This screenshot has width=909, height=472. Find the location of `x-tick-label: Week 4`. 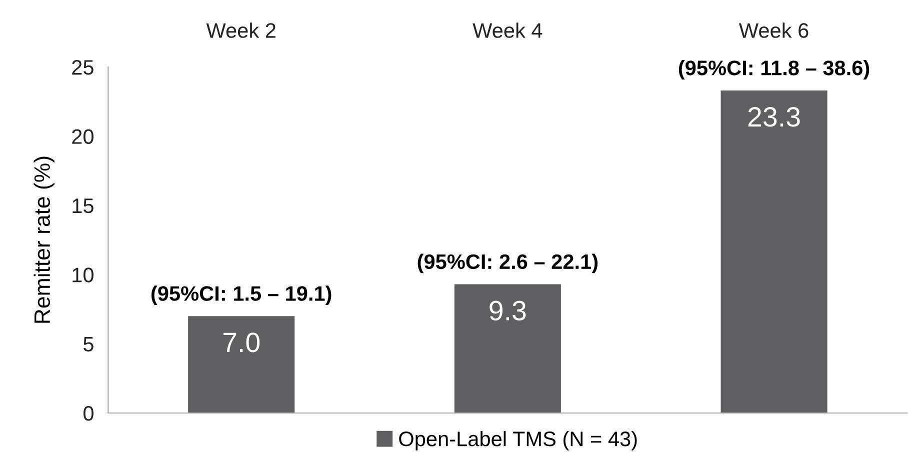

x-tick-label: Week 4 is located at coordinates (507, 30).